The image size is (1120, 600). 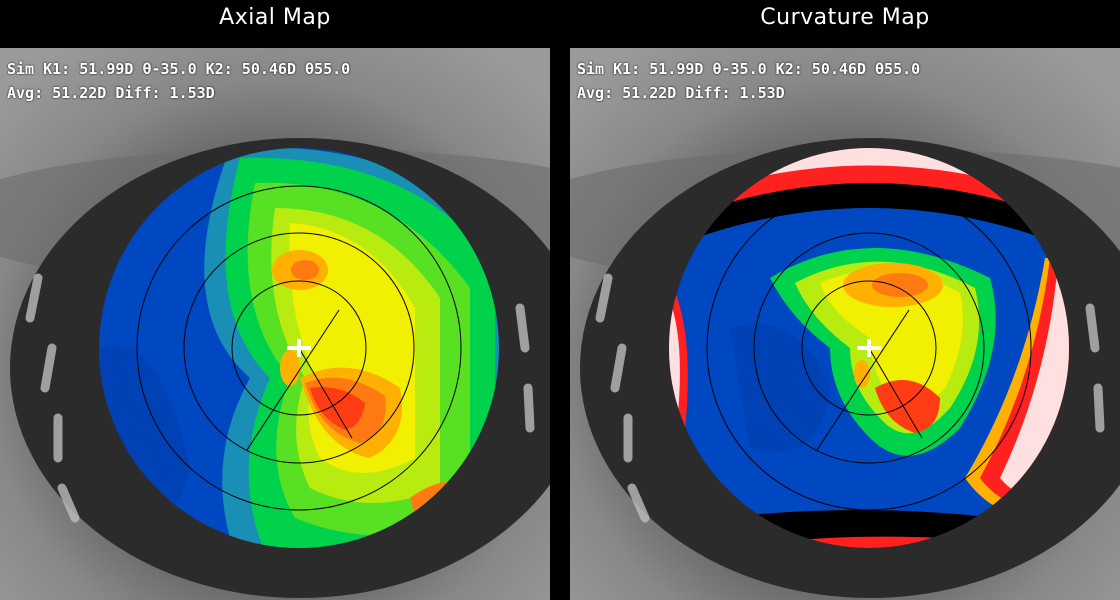 I want to click on panel-divider, so click(x=560, y=300).